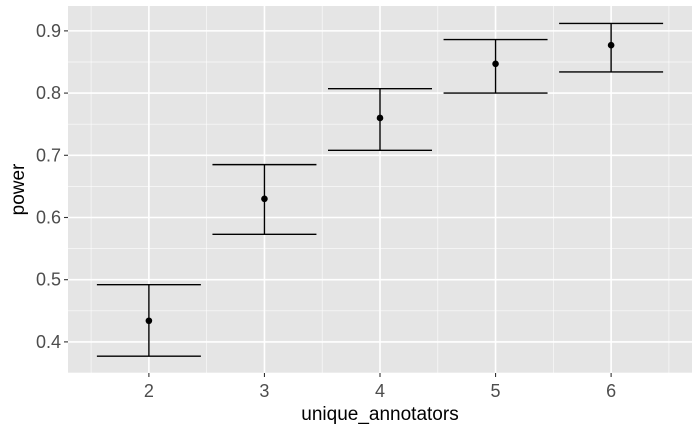 The width and height of the screenshot is (700, 432). What do you see at coordinates (496, 391) in the screenshot?
I see `x-tick-label: 5` at bounding box center [496, 391].